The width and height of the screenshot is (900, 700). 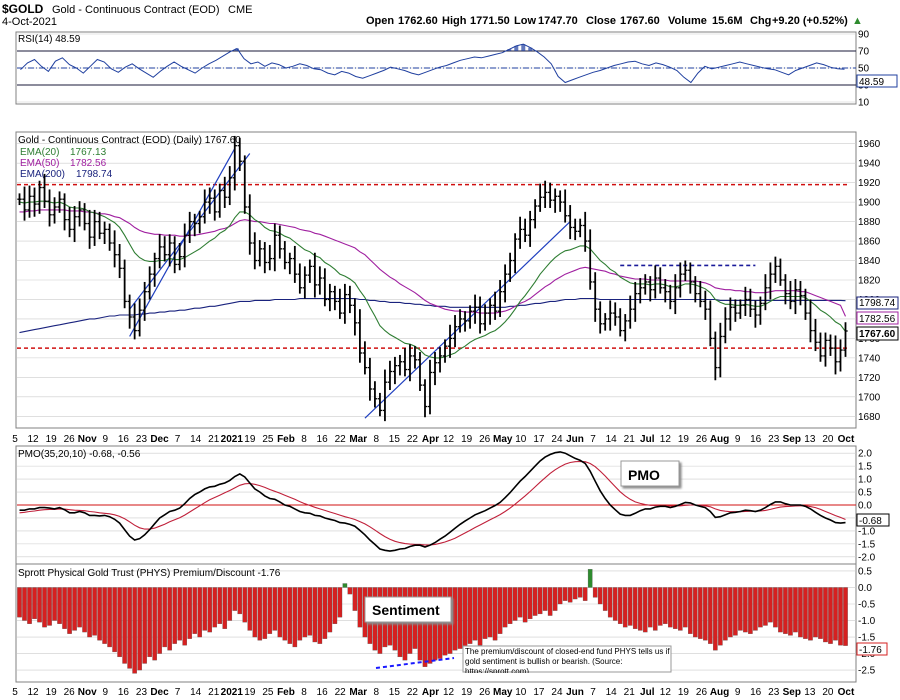 What do you see at coordinates (557, 439) in the screenshot?
I see `x-axis-tick-label: 24` at bounding box center [557, 439].